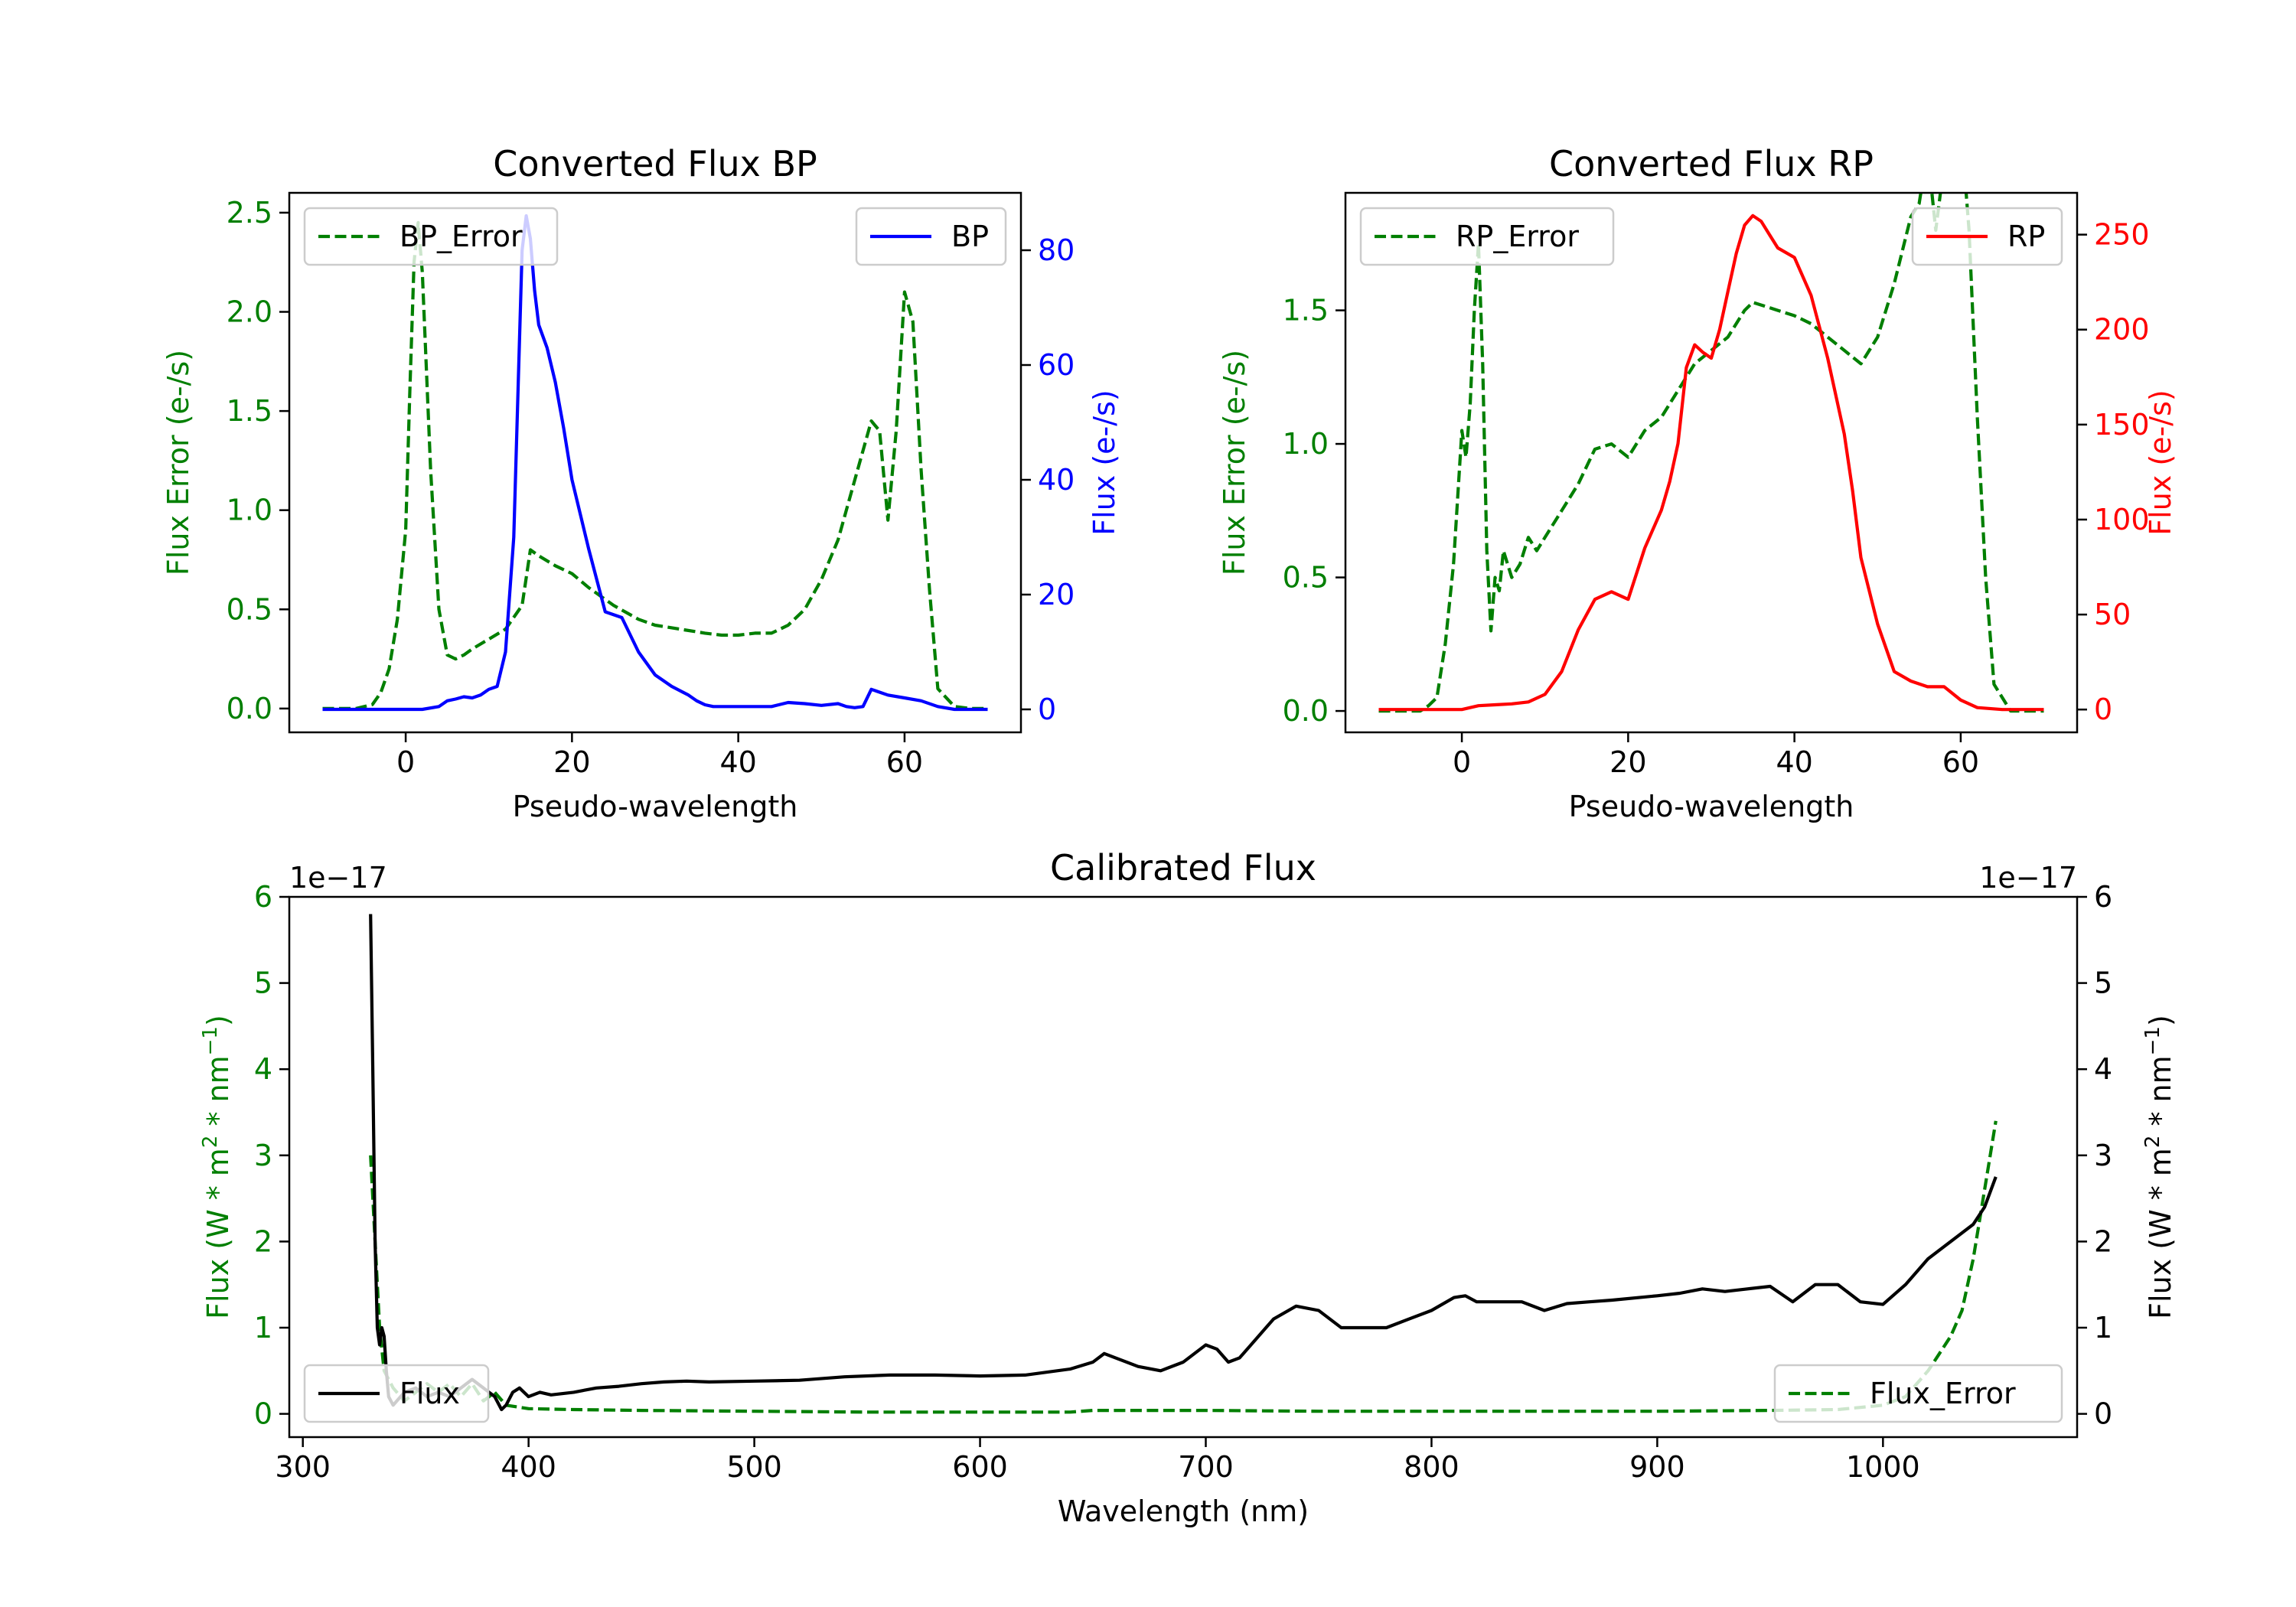 This screenshot has height=1607, width=2296. I want to click on left-tick-label: 5, so click(263, 983).